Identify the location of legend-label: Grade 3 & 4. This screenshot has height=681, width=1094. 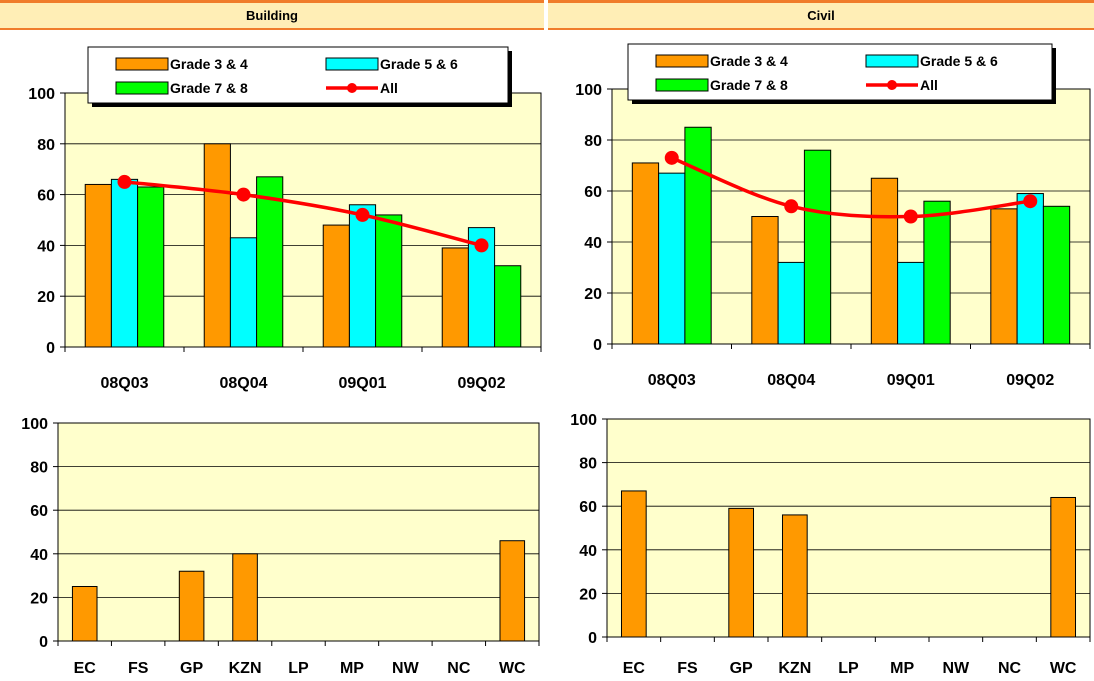
(209, 64).